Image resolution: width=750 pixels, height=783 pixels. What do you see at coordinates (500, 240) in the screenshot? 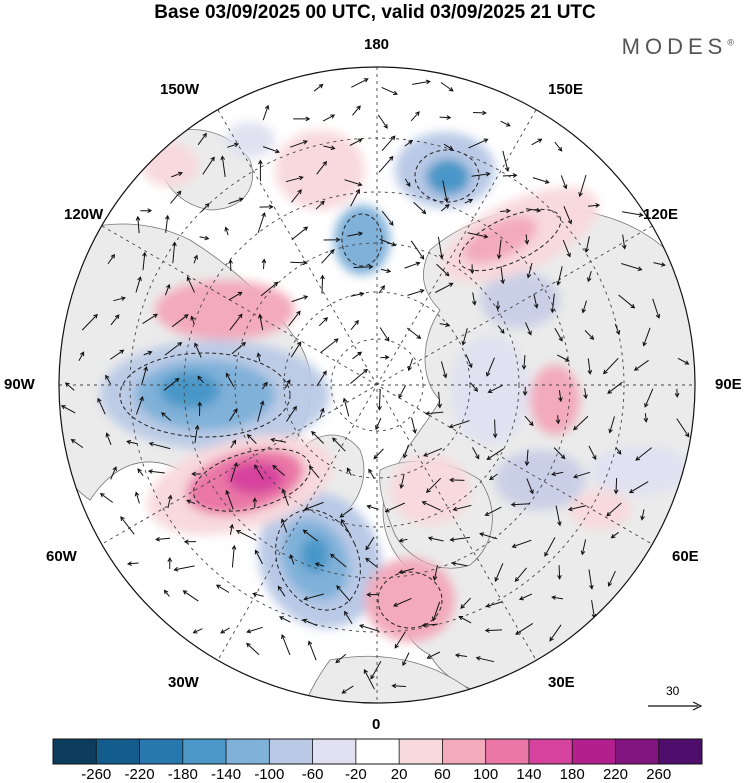
I see `pos-anomaly-east-siberia-core` at bounding box center [500, 240].